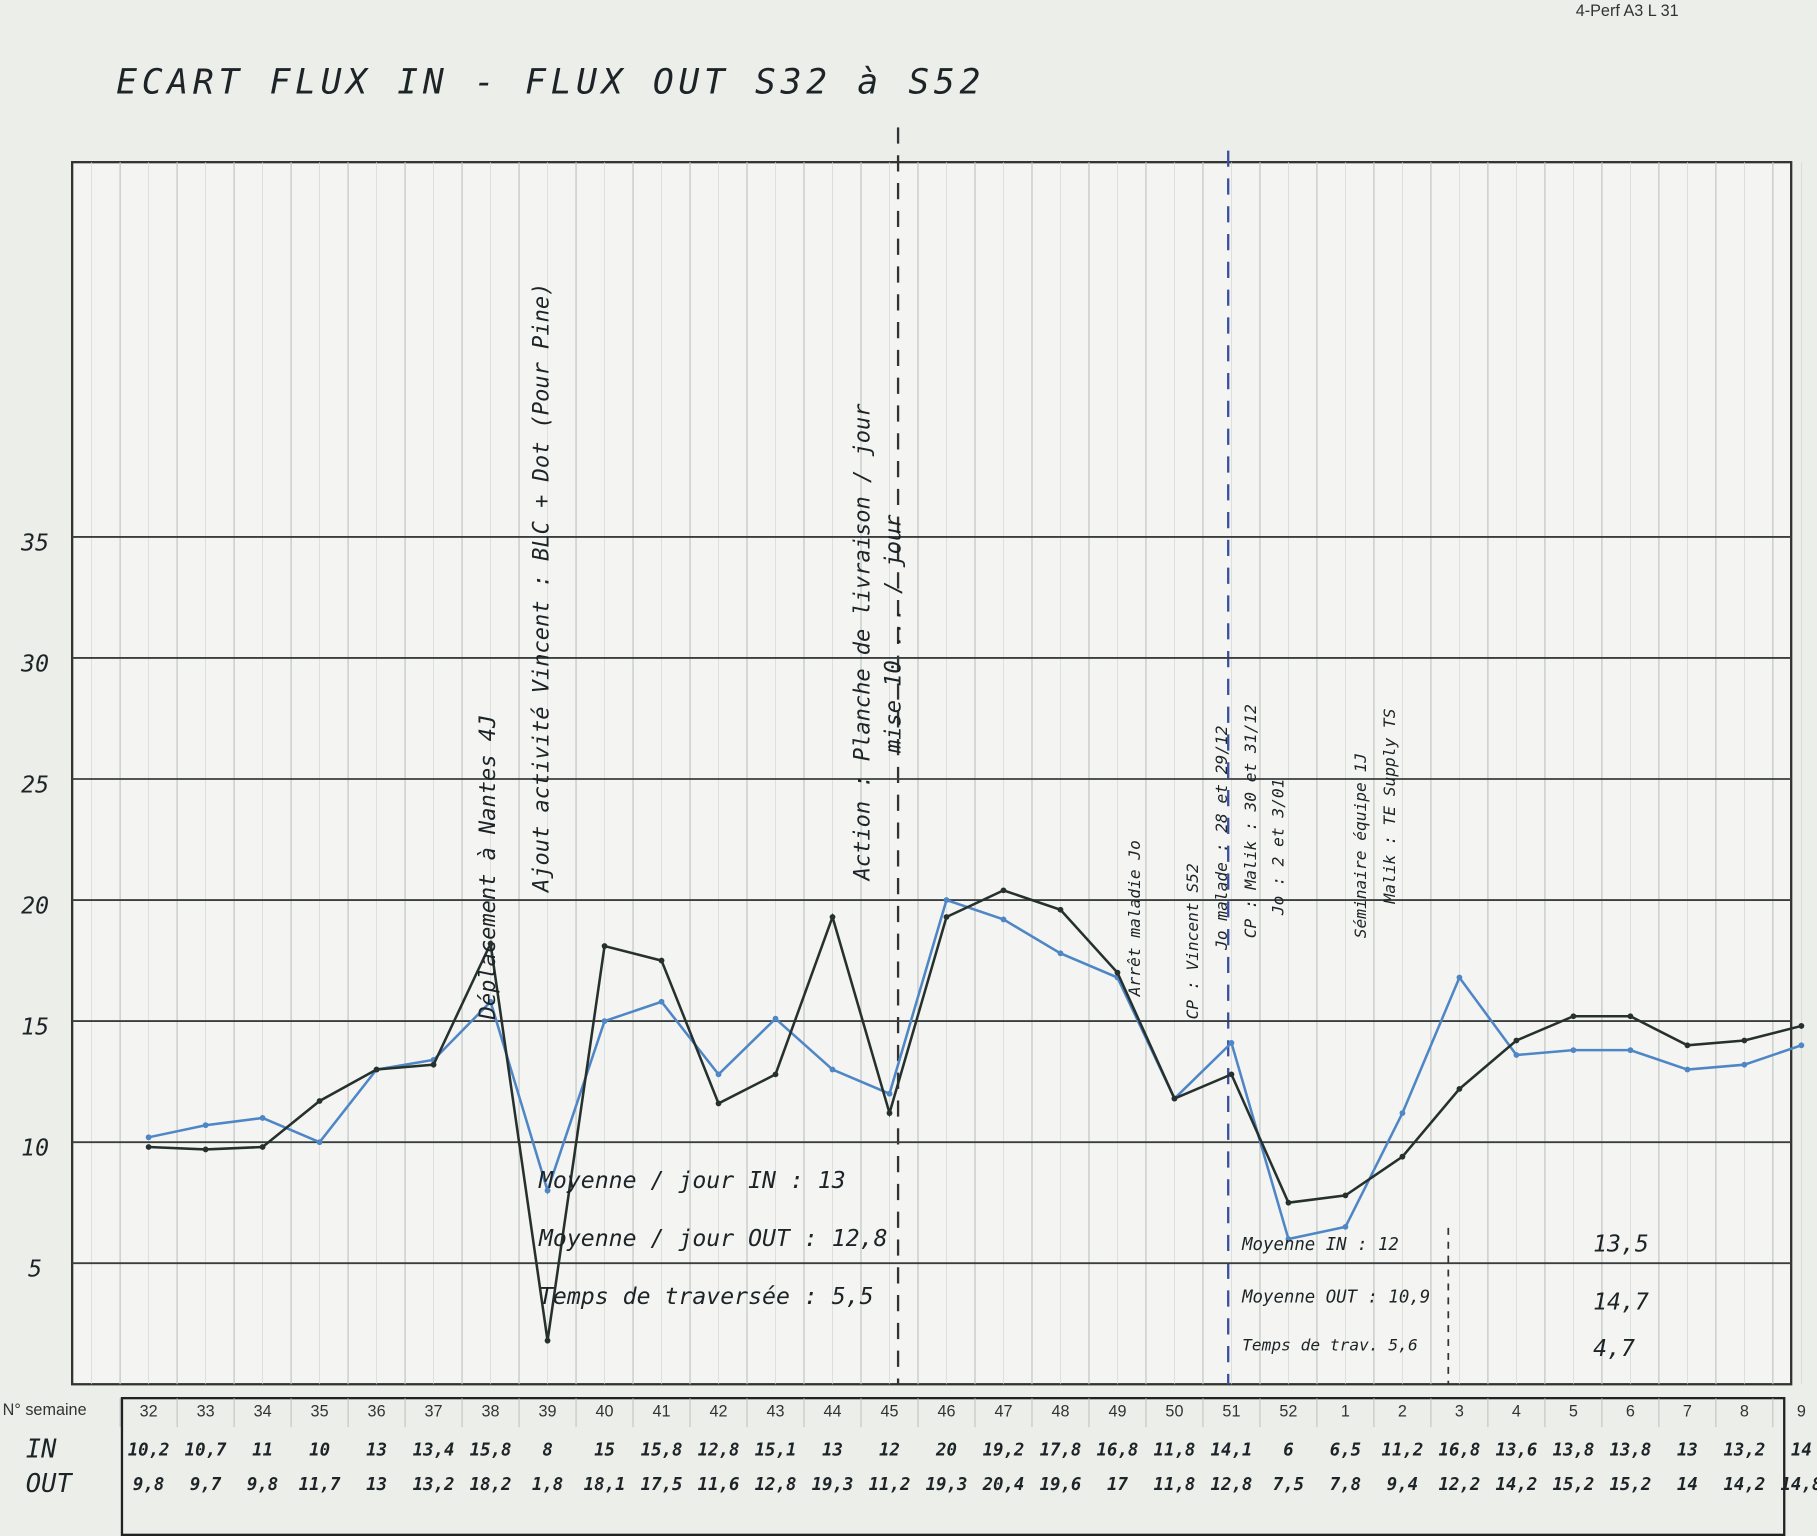 The height and width of the screenshot is (1536, 1817). Describe the element at coordinates (1801, 1411) in the screenshot. I see `x-tick-label: 9` at that location.